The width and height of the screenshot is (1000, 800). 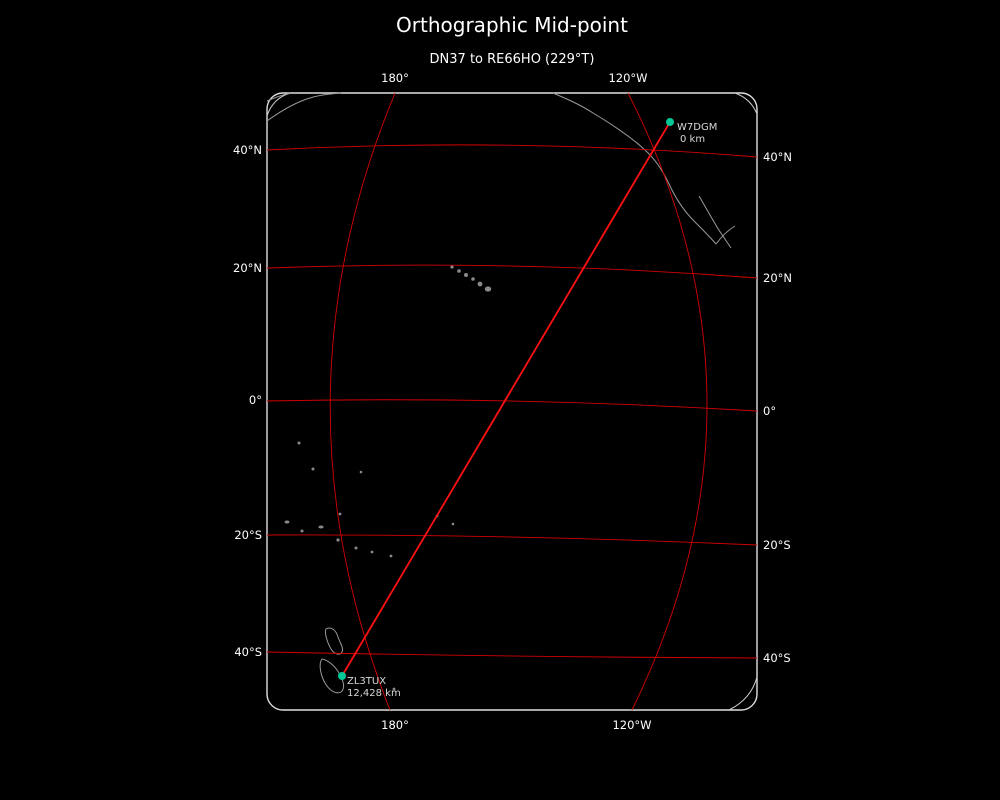 What do you see at coordinates (632, 725) in the screenshot?
I see `tick-bottom-120w: 120°W` at bounding box center [632, 725].